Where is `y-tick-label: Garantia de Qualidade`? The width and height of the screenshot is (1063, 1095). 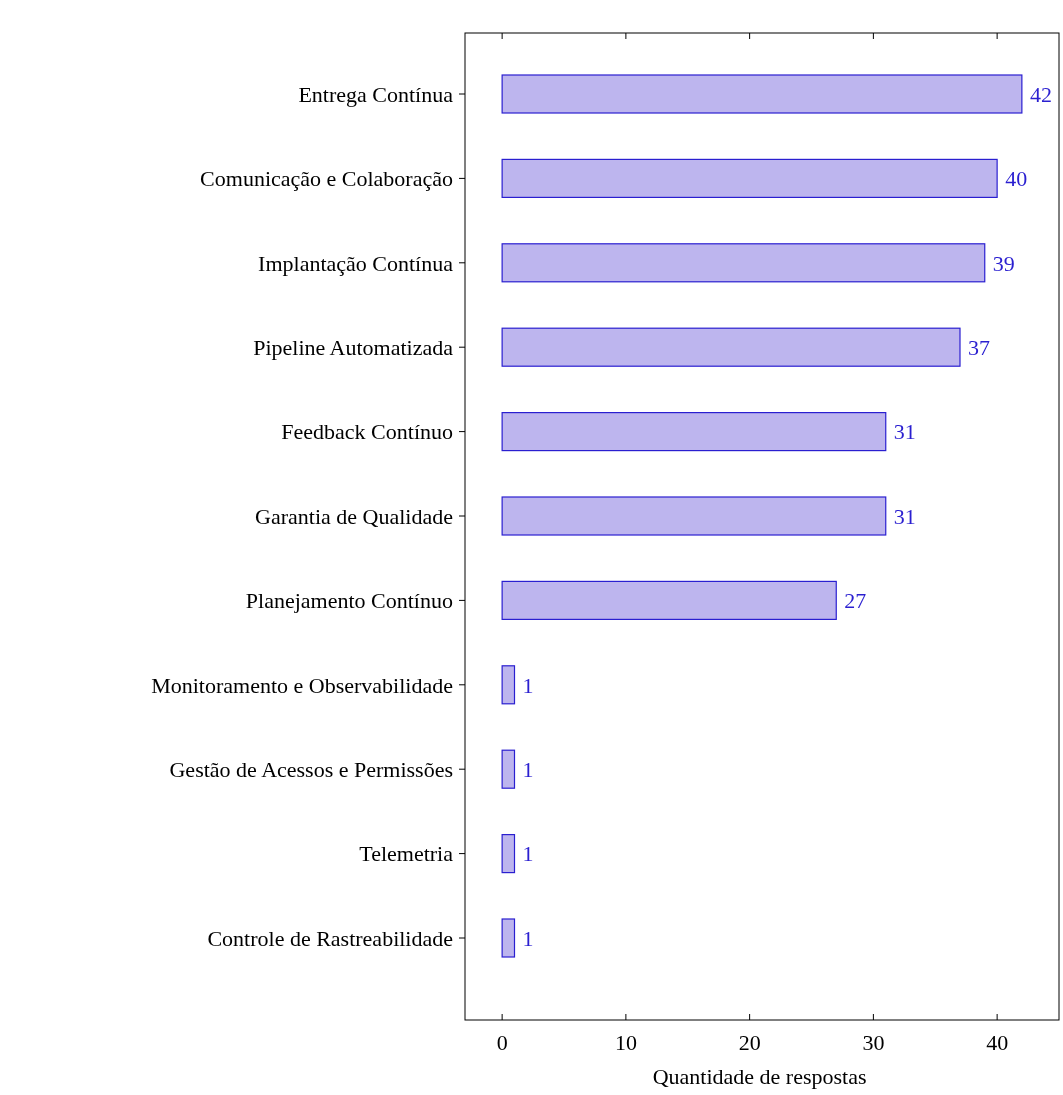
y-tick-label: Garantia de Qualidade is located at coordinates (354, 516).